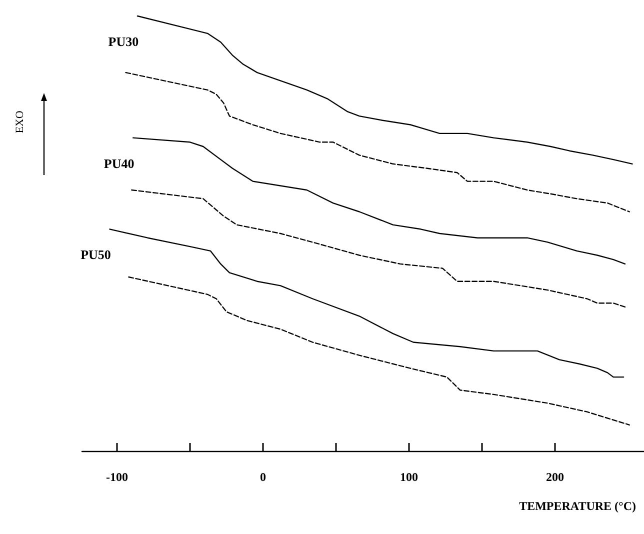  I want to click on series-label: PU40, so click(119, 163).